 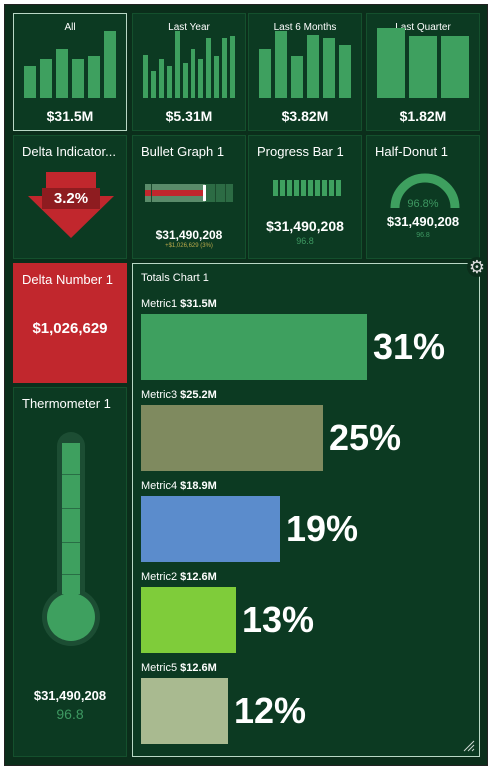 I want to click on tile-value: $5.31M, so click(x=189, y=116).